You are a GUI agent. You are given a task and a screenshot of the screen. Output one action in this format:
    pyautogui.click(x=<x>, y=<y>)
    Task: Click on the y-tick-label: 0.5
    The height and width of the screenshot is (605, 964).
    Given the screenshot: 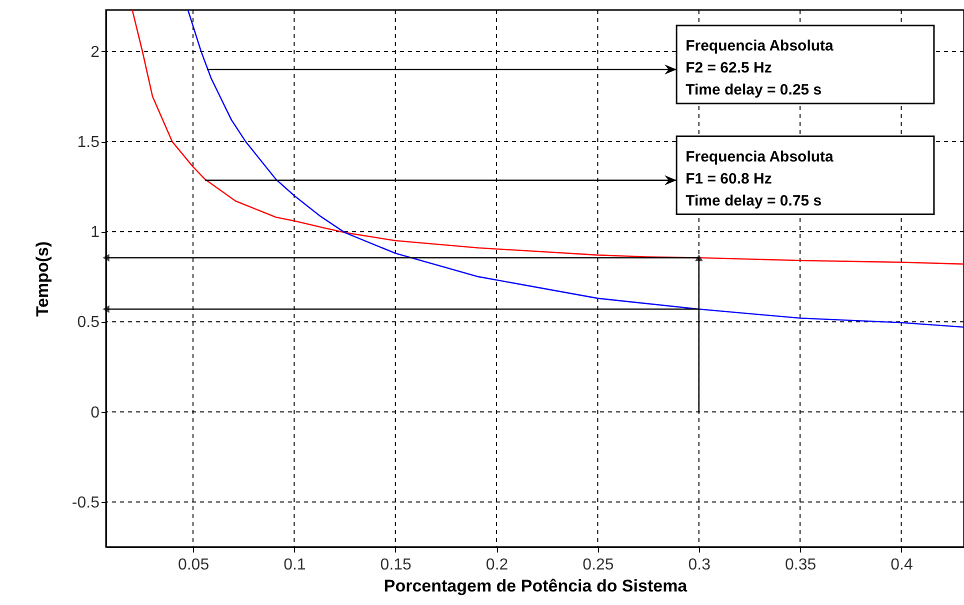 What is the action you would take?
    pyautogui.click(x=88, y=323)
    